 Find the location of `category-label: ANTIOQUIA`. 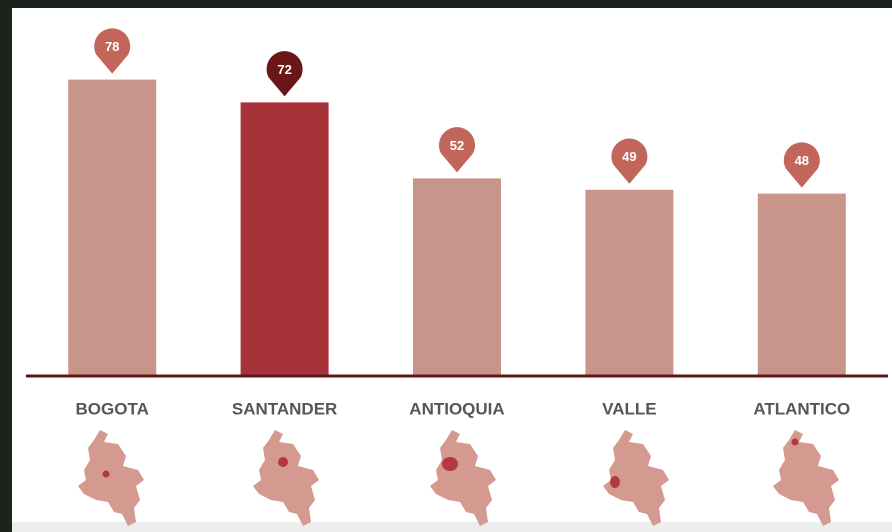

category-label: ANTIOQUIA is located at coordinates (456, 408).